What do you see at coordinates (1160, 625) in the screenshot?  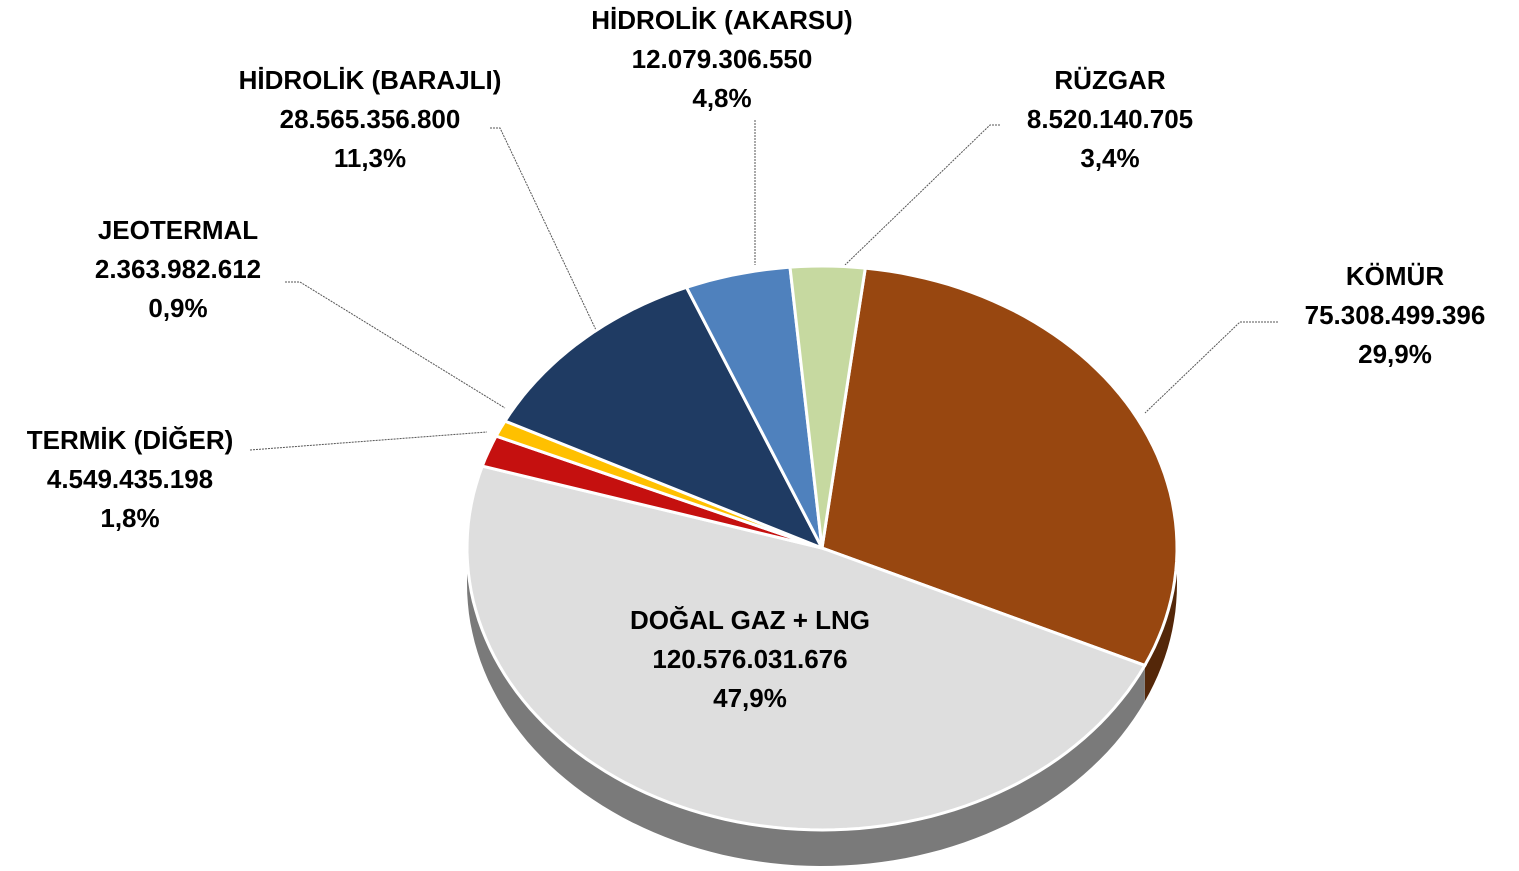 I see `slice-side` at bounding box center [1160, 625].